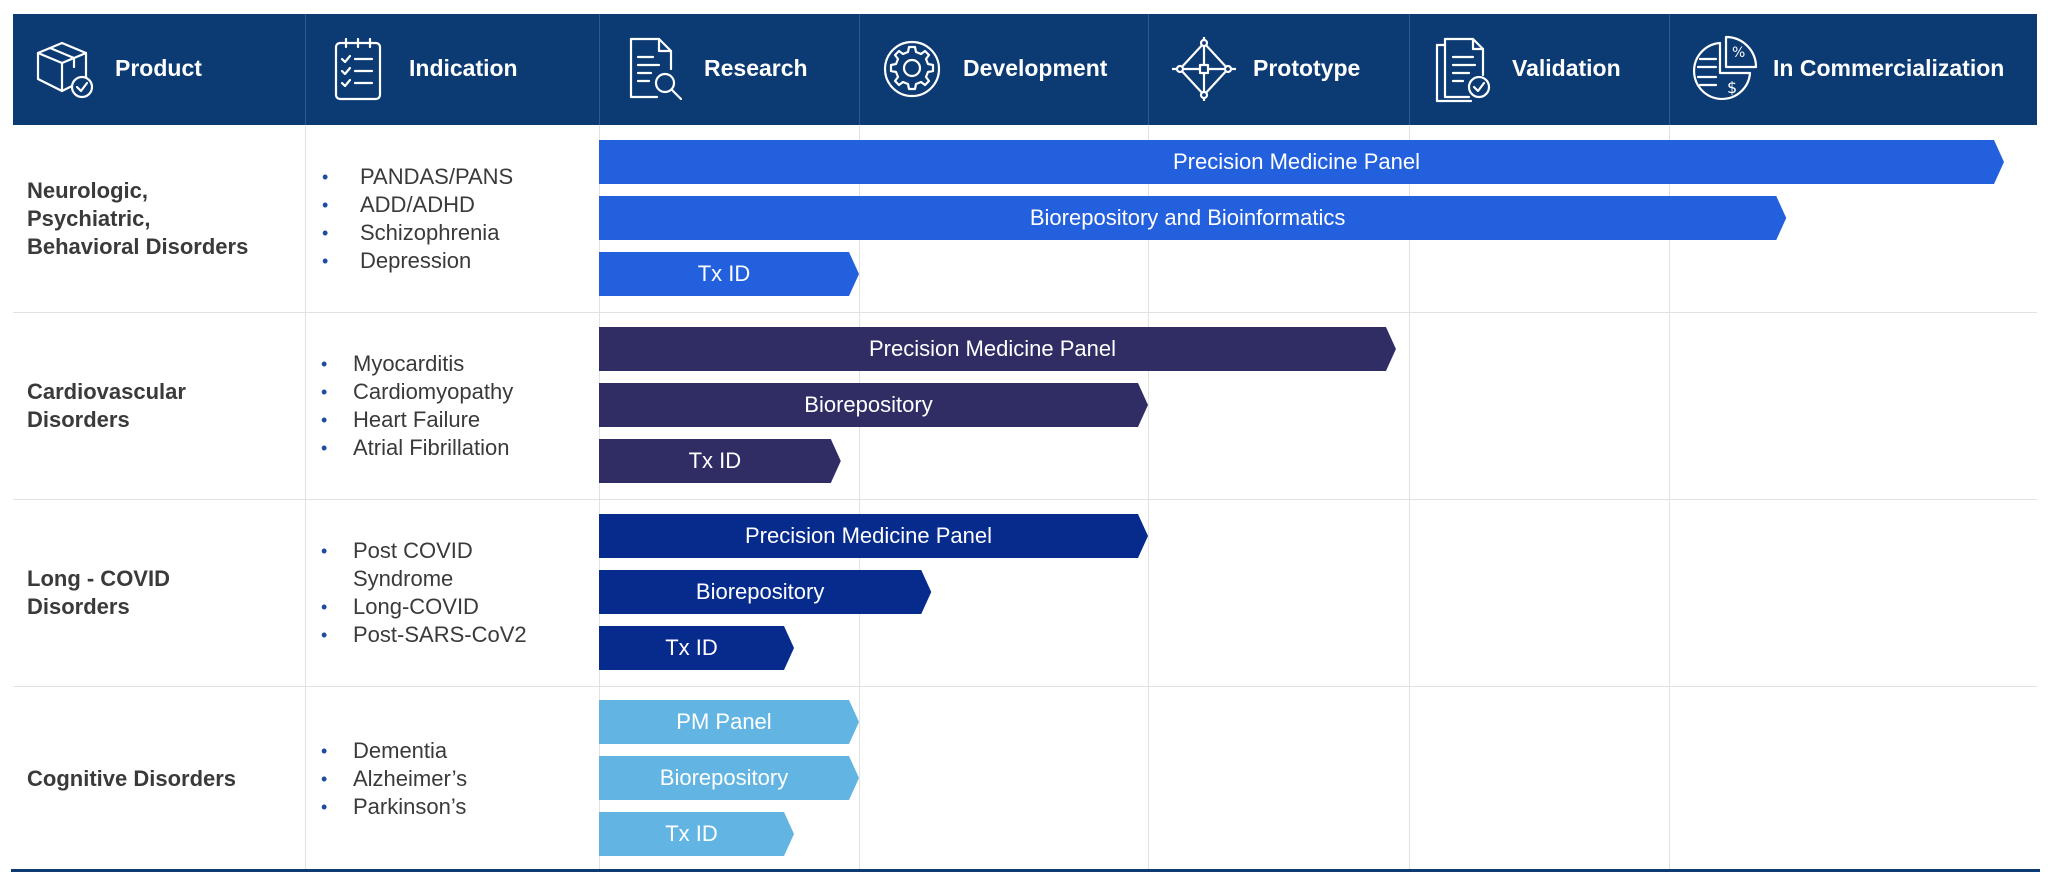 The height and width of the screenshot is (886, 2048). I want to click on gear-icon, so click(912, 69).